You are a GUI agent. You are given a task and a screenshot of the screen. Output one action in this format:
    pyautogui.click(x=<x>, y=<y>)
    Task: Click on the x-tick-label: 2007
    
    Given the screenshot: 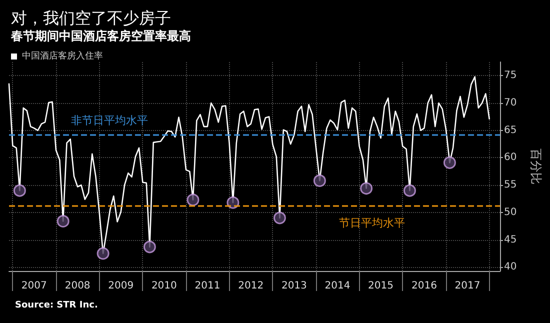 What is the action you would take?
    pyautogui.click(x=34, y=286)
    